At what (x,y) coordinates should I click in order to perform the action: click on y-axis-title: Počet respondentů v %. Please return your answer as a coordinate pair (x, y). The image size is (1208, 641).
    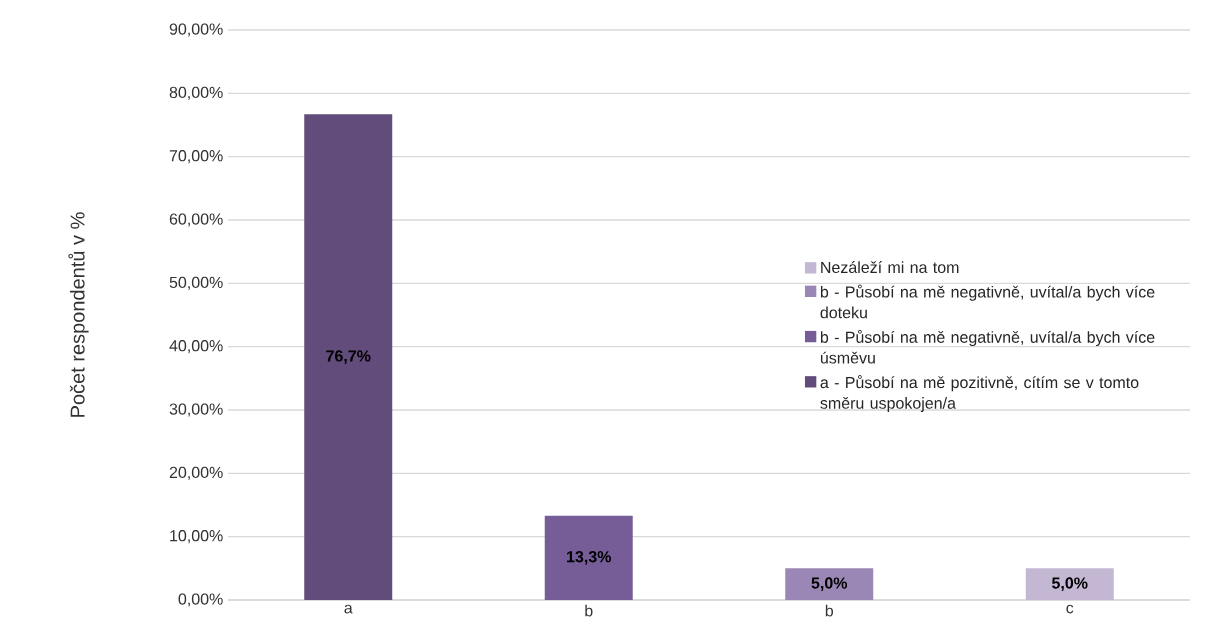
    Looking at the image, I should click on (78, 314).